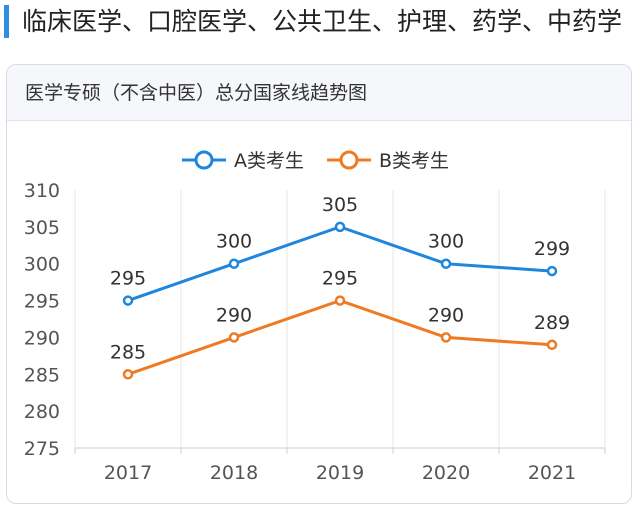  Describe the element at coordinates (6, 21) in the screenshot. I see `heading-accent-bar` at that location.